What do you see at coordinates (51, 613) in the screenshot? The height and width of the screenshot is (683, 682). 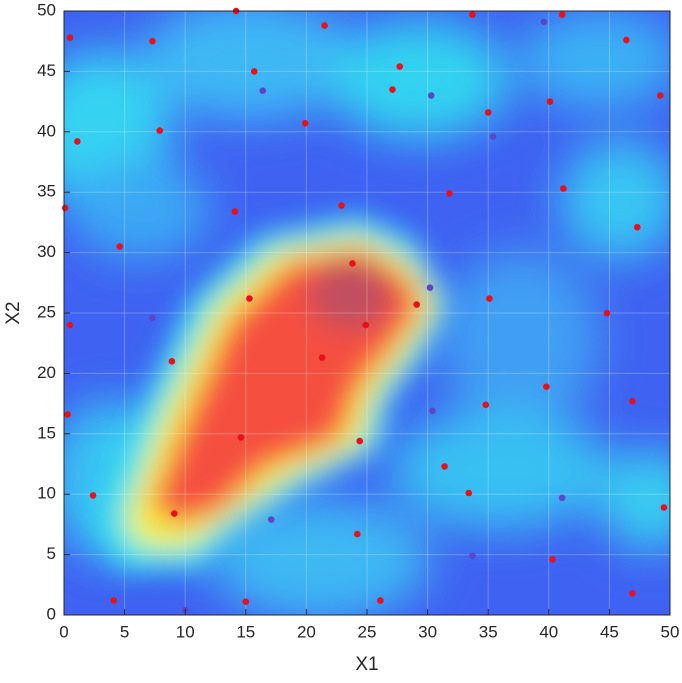 I see `y-tick-label: 0` at bounding box center [51, 613].